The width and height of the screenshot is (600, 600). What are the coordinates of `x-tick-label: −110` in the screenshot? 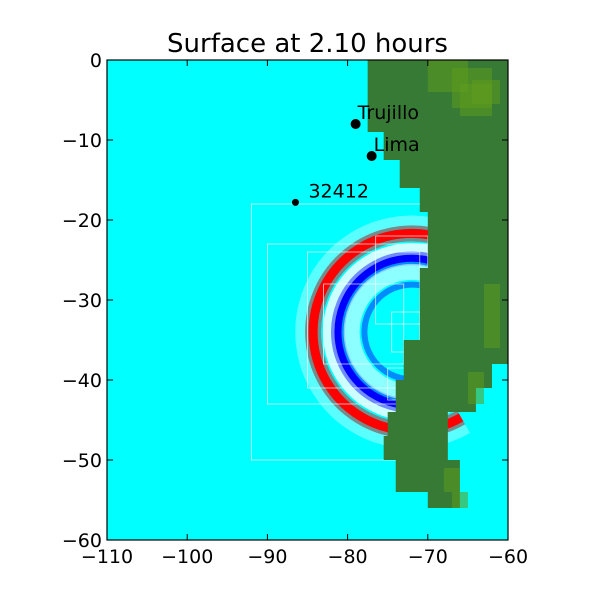 It's located at (107, 557).